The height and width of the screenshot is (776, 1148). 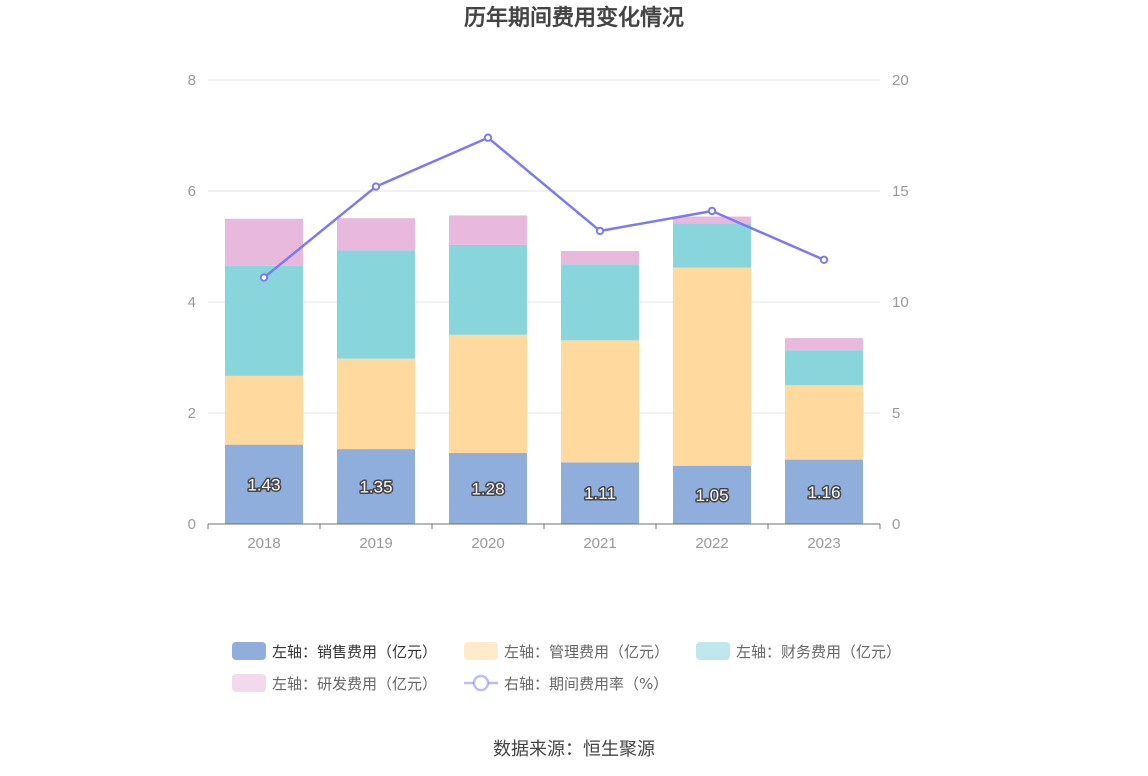 What do you see at coordinates (711, 543) in the screenshot?
I see `x-tick-label: 2022` at bounding box center [711, 543].